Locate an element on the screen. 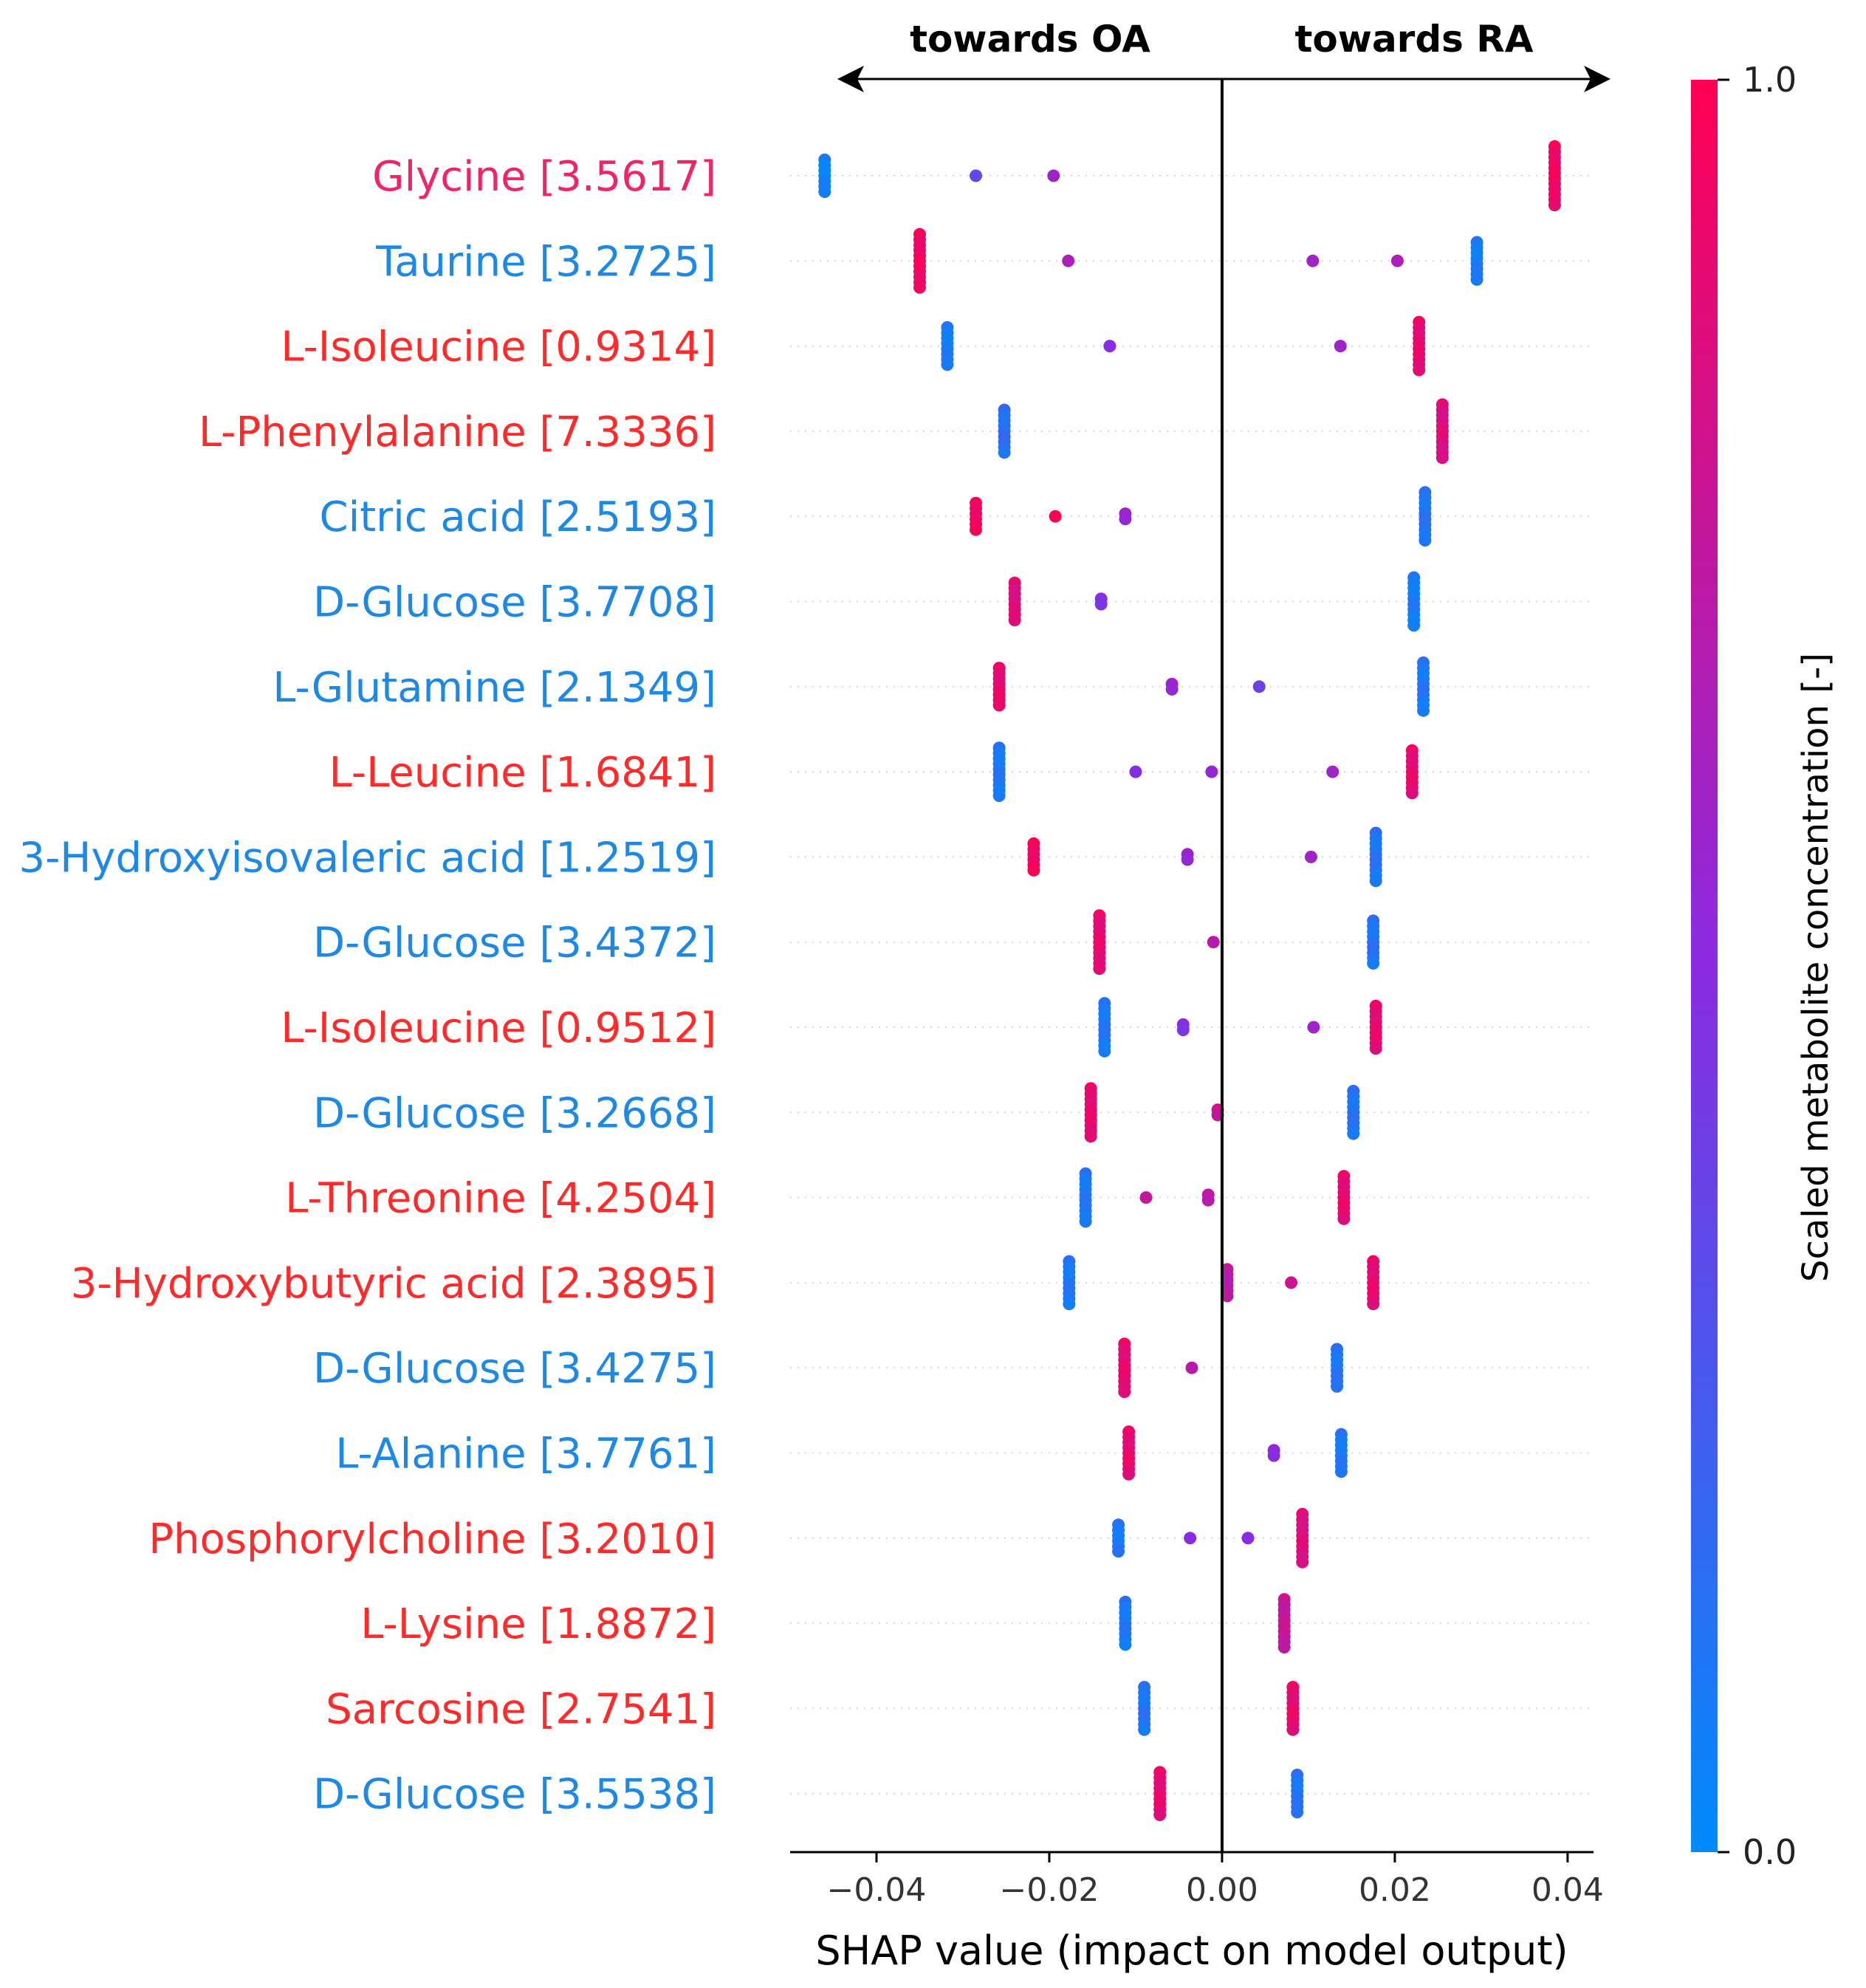 The image size is (1866, 1988). feature-label: D-Glucose [3.2668] is located at coordinates (514, 1113).